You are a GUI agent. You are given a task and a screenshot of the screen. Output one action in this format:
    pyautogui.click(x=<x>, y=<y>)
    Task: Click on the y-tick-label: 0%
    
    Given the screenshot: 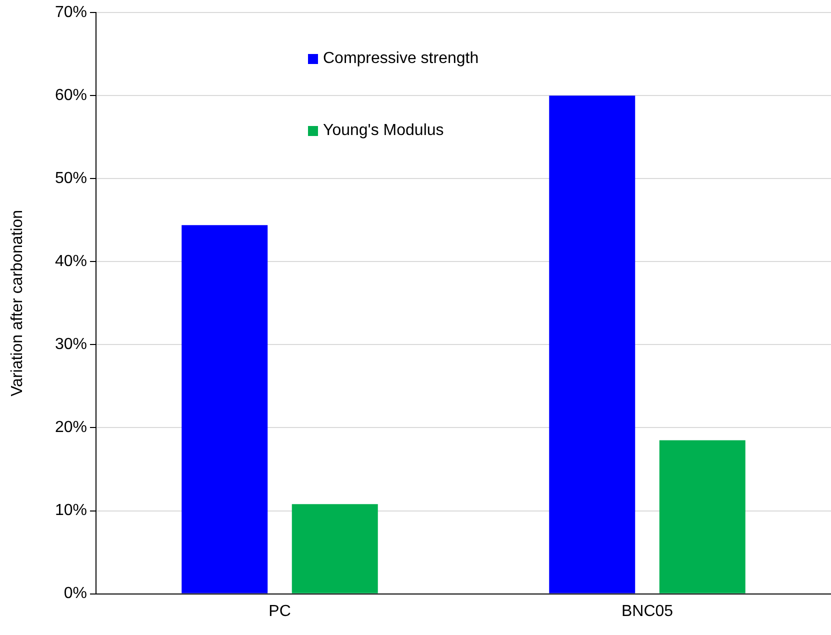 What is the action you would take?
    pyautogui.click(x=75, y=593)
    